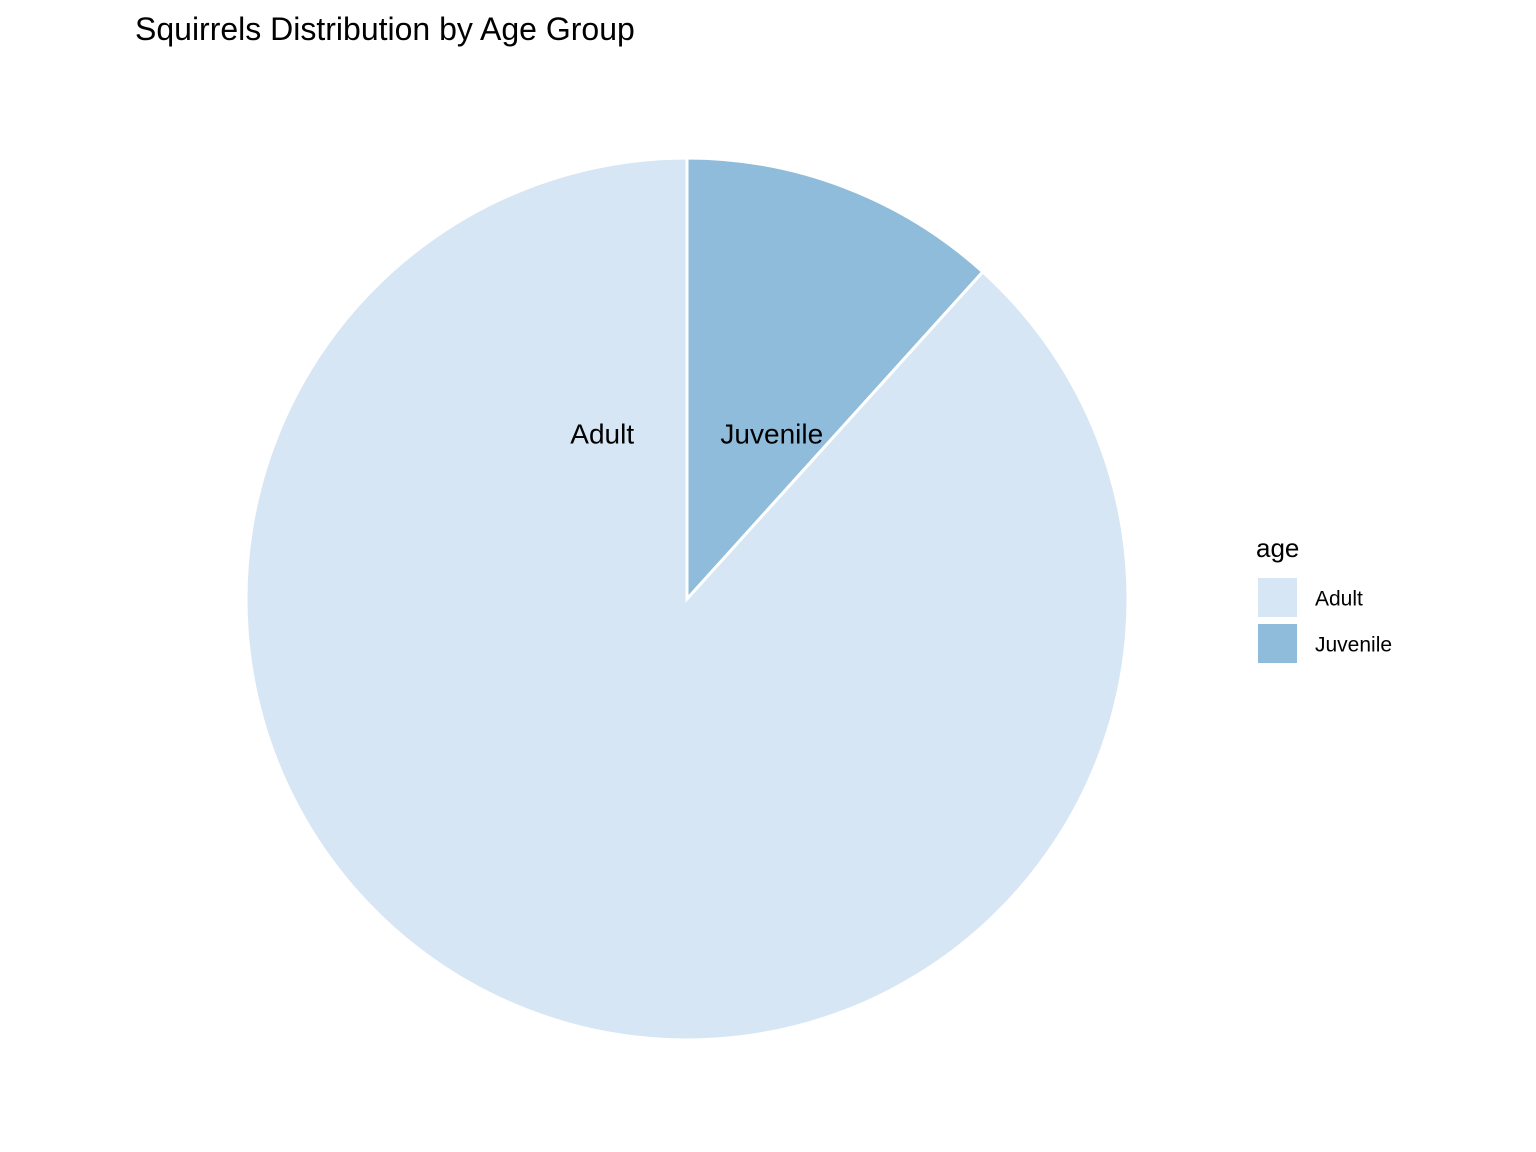 The height and width of the screenshot is (1152, 1536). Describe the element at coordinates (1353, 645) in the screenshot. I see `legend-label-juvenile: Juvenile` at that location.